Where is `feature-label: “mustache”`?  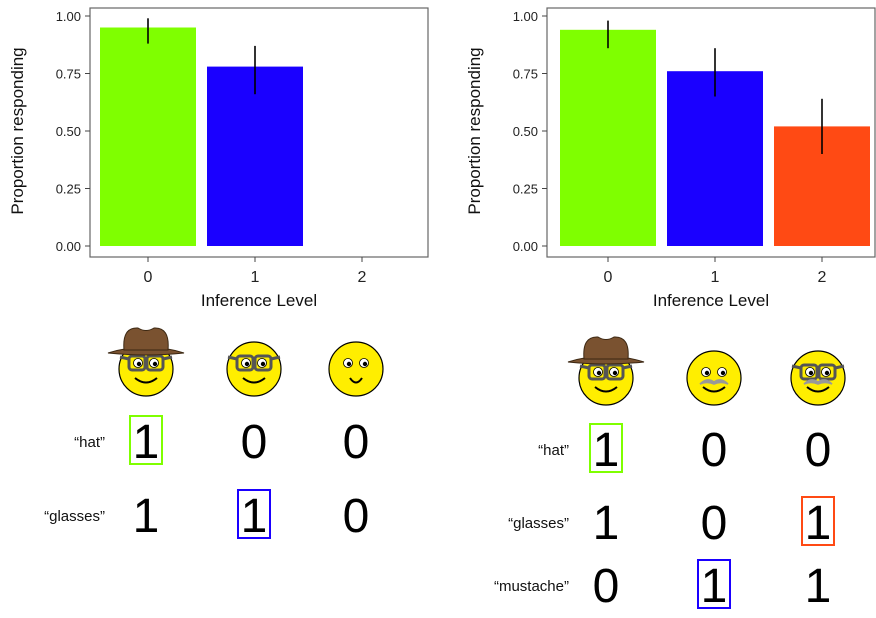 feature-label: “mustache” is located at coordinates (531, 586).